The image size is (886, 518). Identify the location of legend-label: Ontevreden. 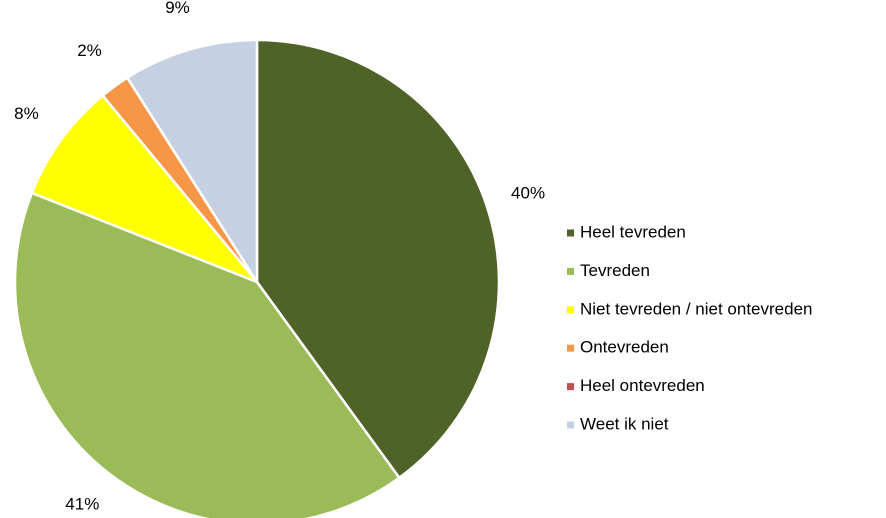
(624, 347).